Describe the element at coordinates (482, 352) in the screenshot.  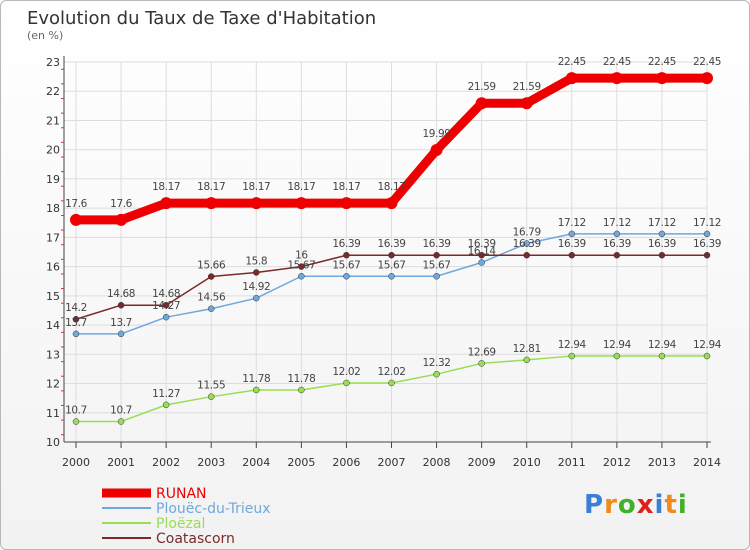
I see `data-label-plo-zal: 12.69` at that location.